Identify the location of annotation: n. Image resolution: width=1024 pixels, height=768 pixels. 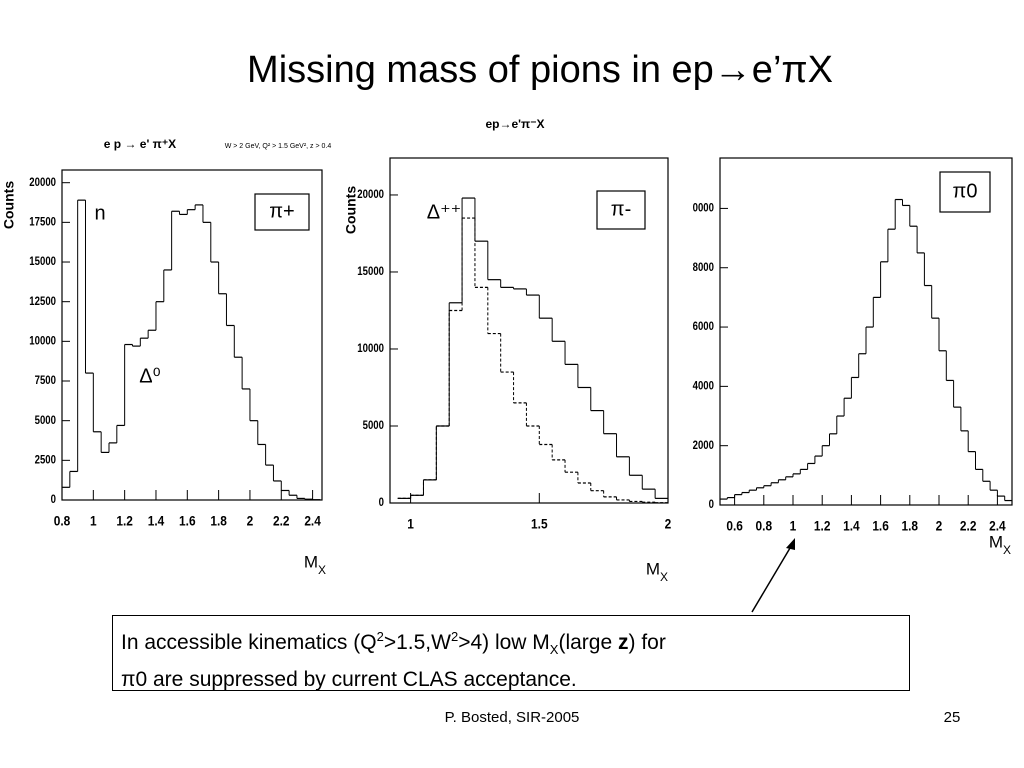
(99, 213).